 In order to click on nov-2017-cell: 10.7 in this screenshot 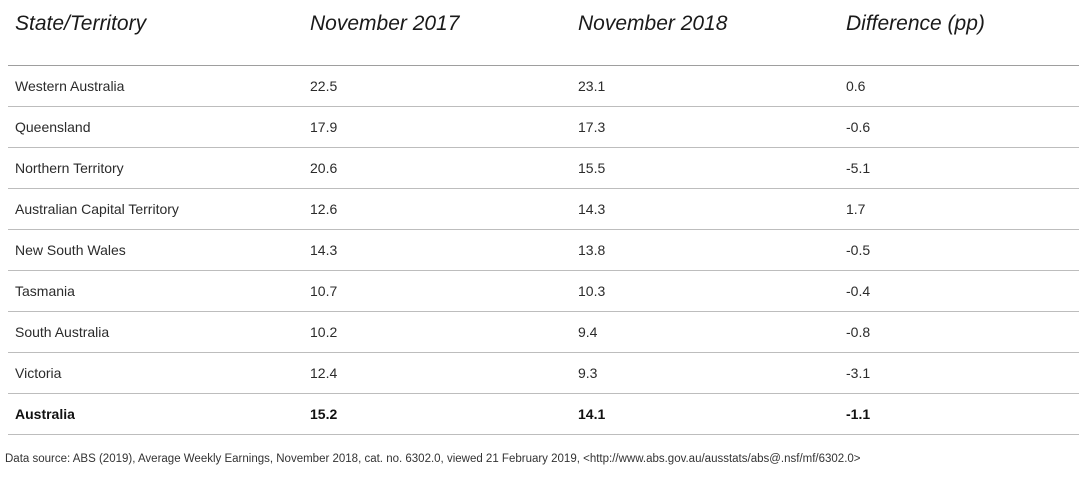, I will do `click(324, 291)`.